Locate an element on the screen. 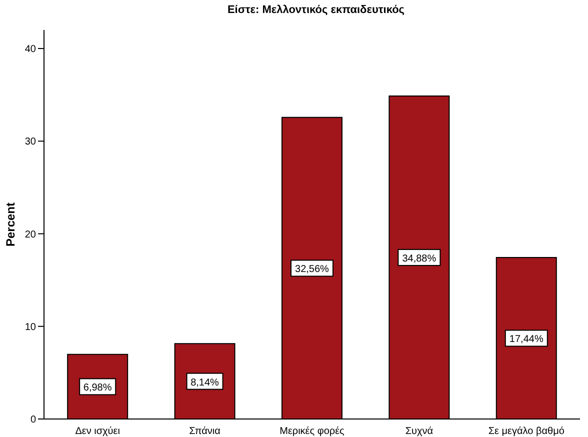 The height and width of the screenshot is (437, 588). y-tick-label: 30 is located at coordinates (30, 142).